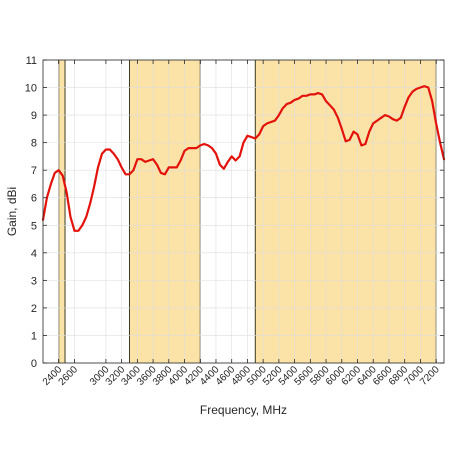  I want to click on y-tick-label: 1, so click(34, 336).